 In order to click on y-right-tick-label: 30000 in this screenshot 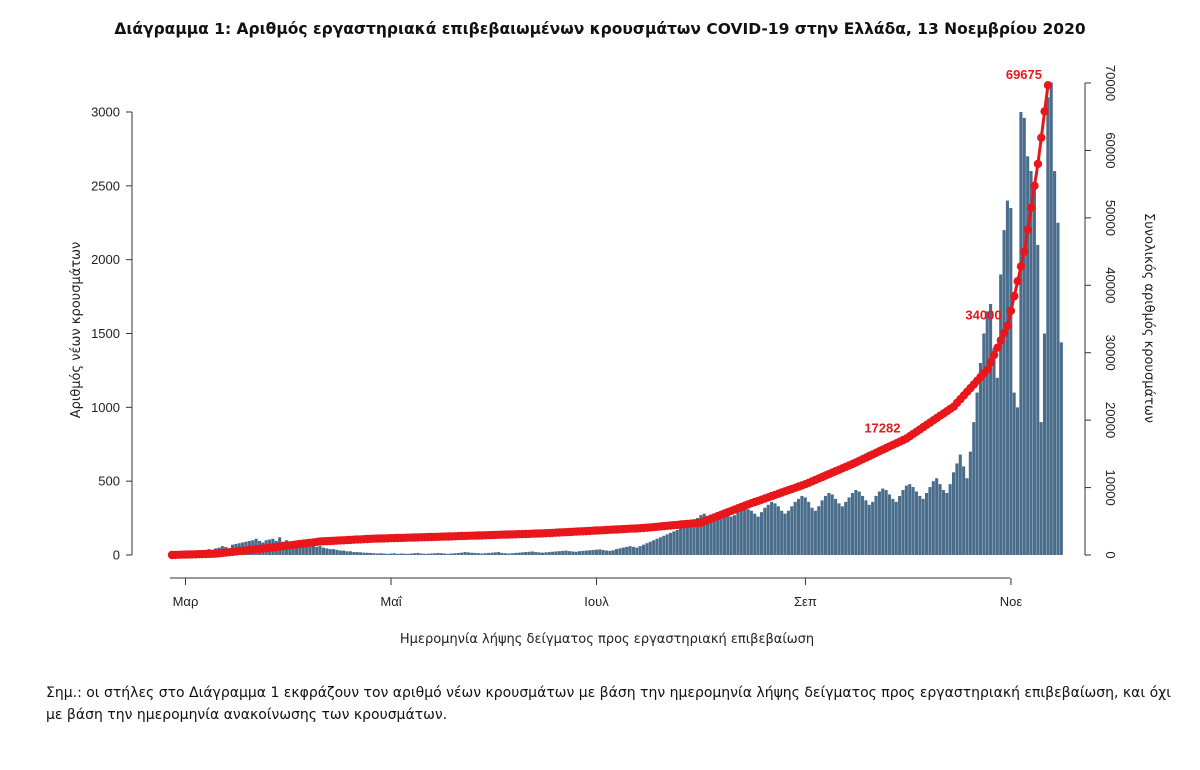, I will do `click(1110, 353)`.